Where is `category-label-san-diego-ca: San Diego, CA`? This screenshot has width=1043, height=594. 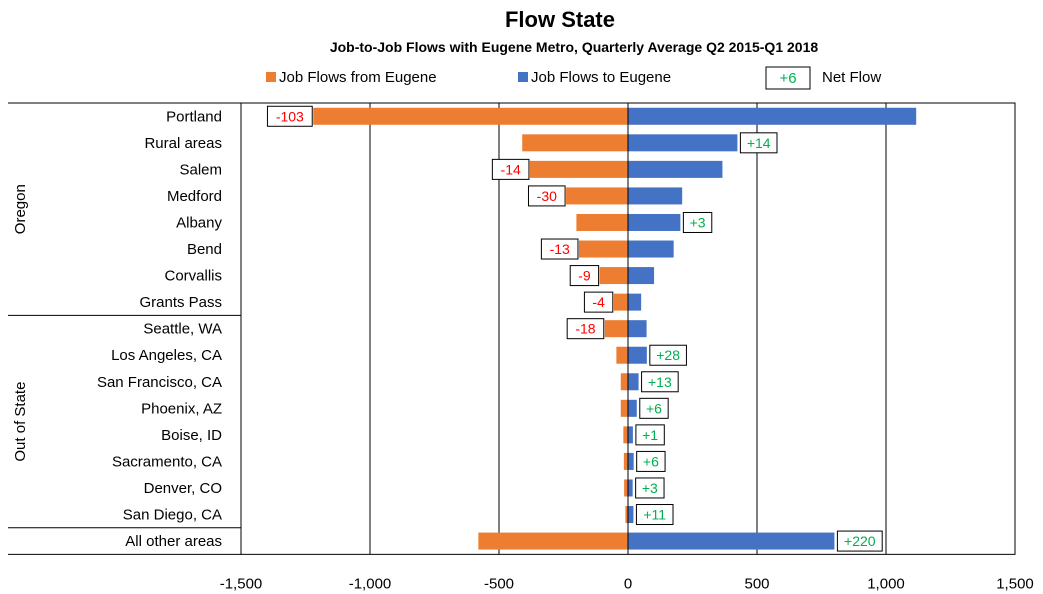 category-label-san-diego-ca: San Diego, CA is located at coordinates (172, 515).